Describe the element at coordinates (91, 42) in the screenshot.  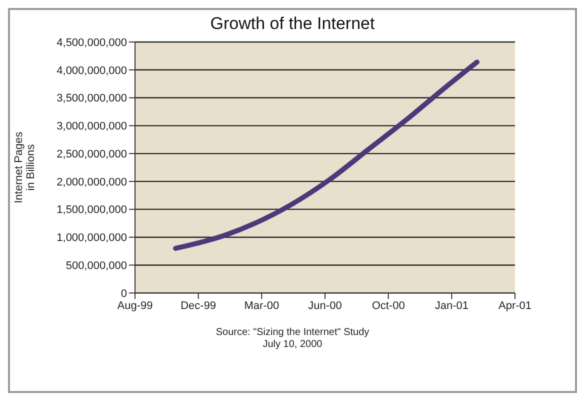
I see `y-tick-label: 4,500,000,000` at that location.